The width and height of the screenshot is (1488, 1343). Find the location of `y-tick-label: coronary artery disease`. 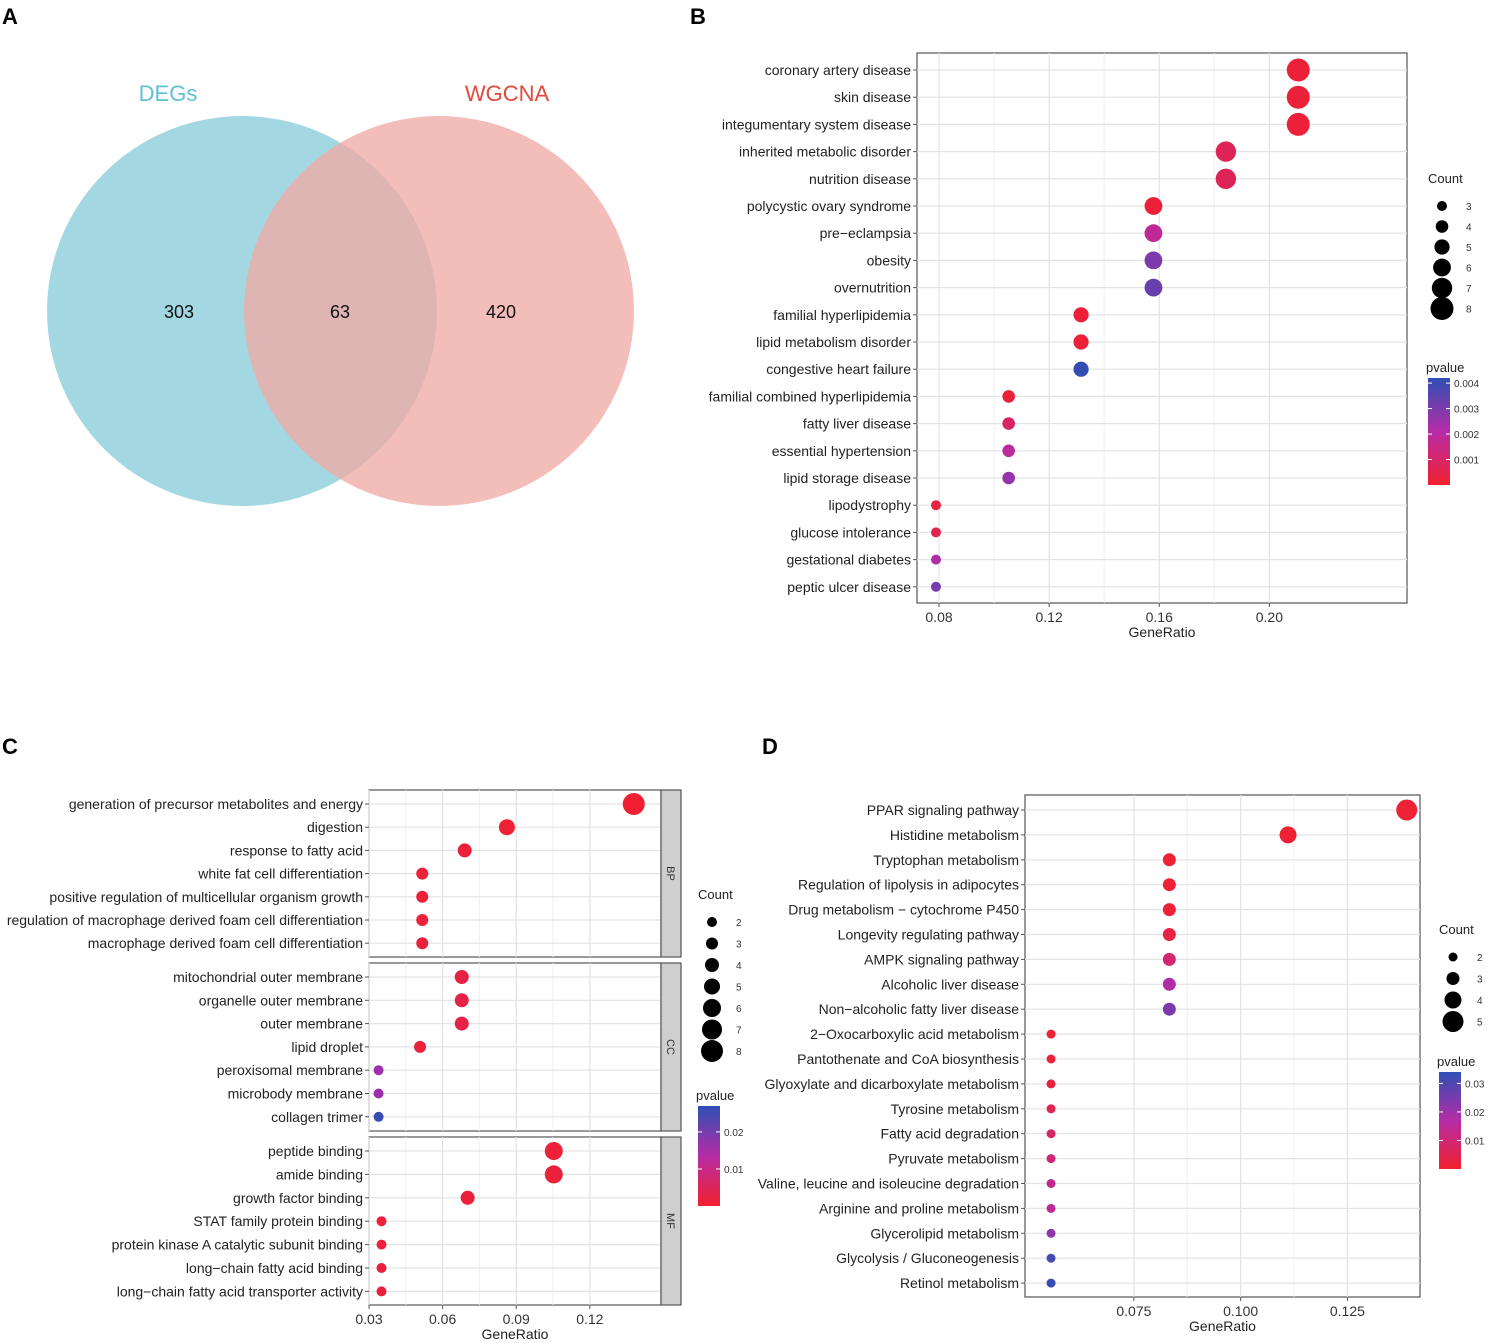

y-tick-label: coronary artery disease is located at coordinates (838, 70).